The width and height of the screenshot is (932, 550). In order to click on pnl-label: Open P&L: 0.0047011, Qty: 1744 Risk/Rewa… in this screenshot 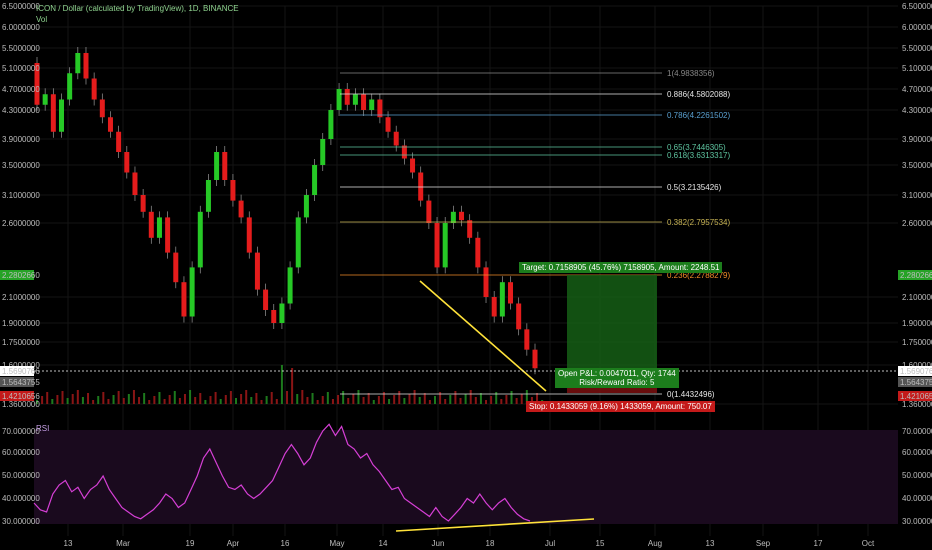, I will do `click(617, 378)`.